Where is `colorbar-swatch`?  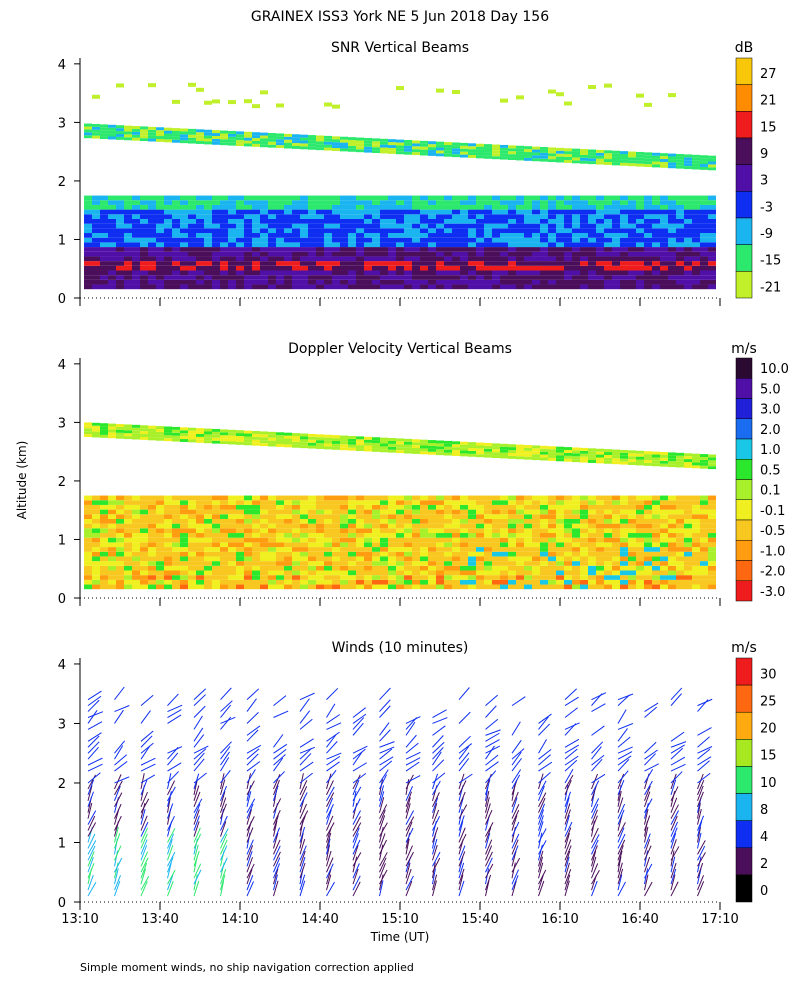 colorbar-swatch is located at coordinates (744, 834).